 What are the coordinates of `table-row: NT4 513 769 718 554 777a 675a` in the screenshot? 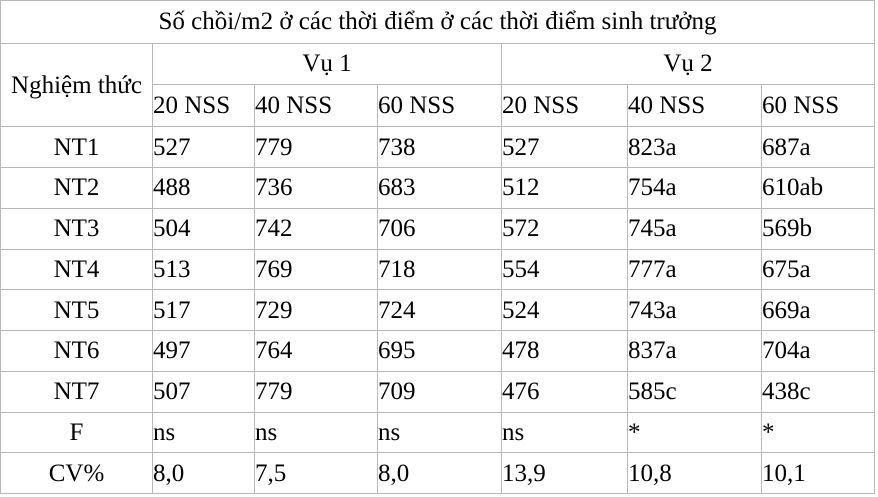 It's located at (438, 269).